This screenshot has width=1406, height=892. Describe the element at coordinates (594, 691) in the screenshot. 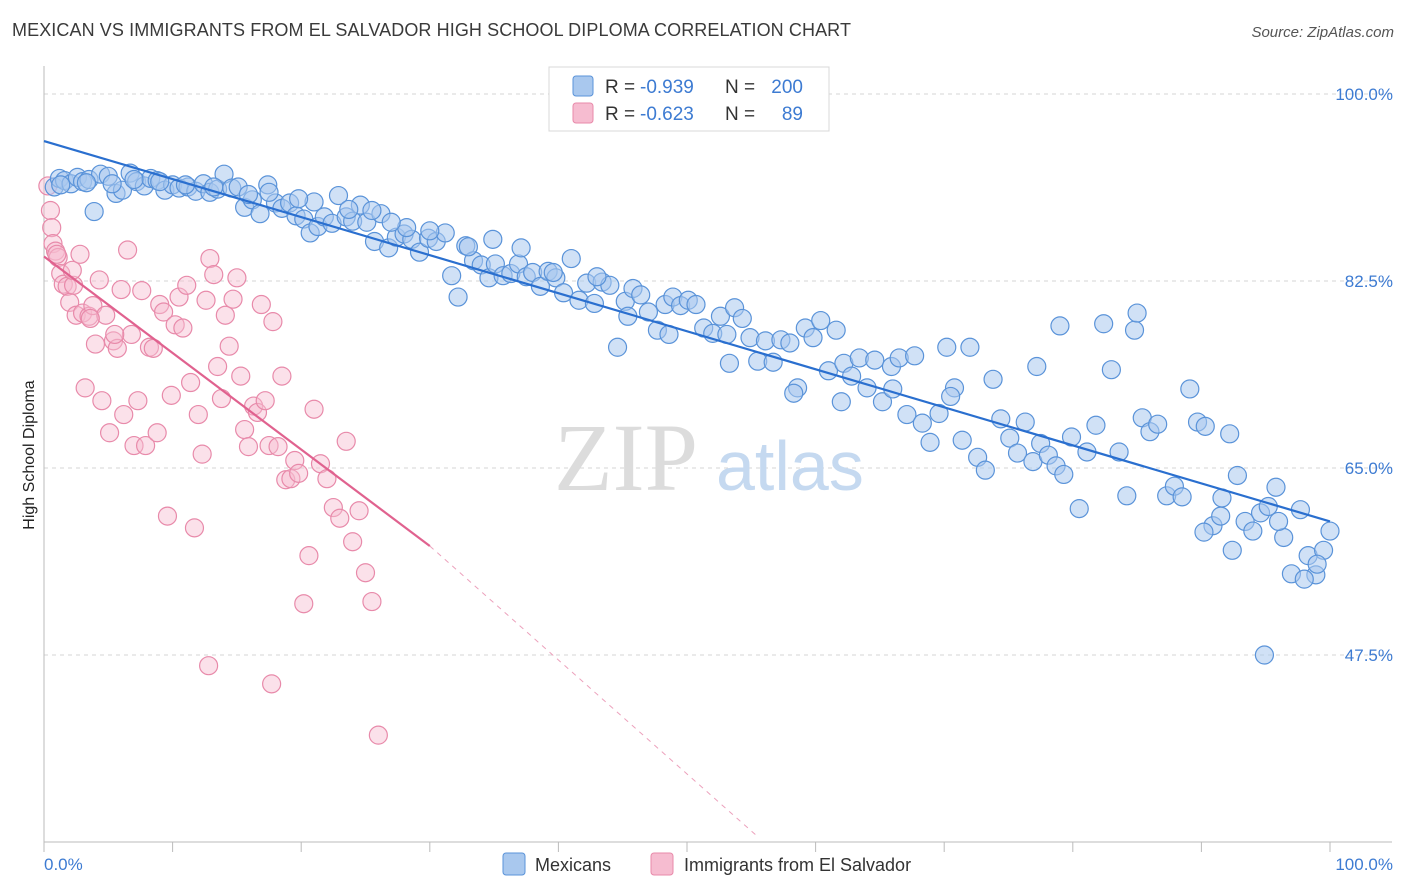

I see `trend-line-el-salvador-extension` at that location.